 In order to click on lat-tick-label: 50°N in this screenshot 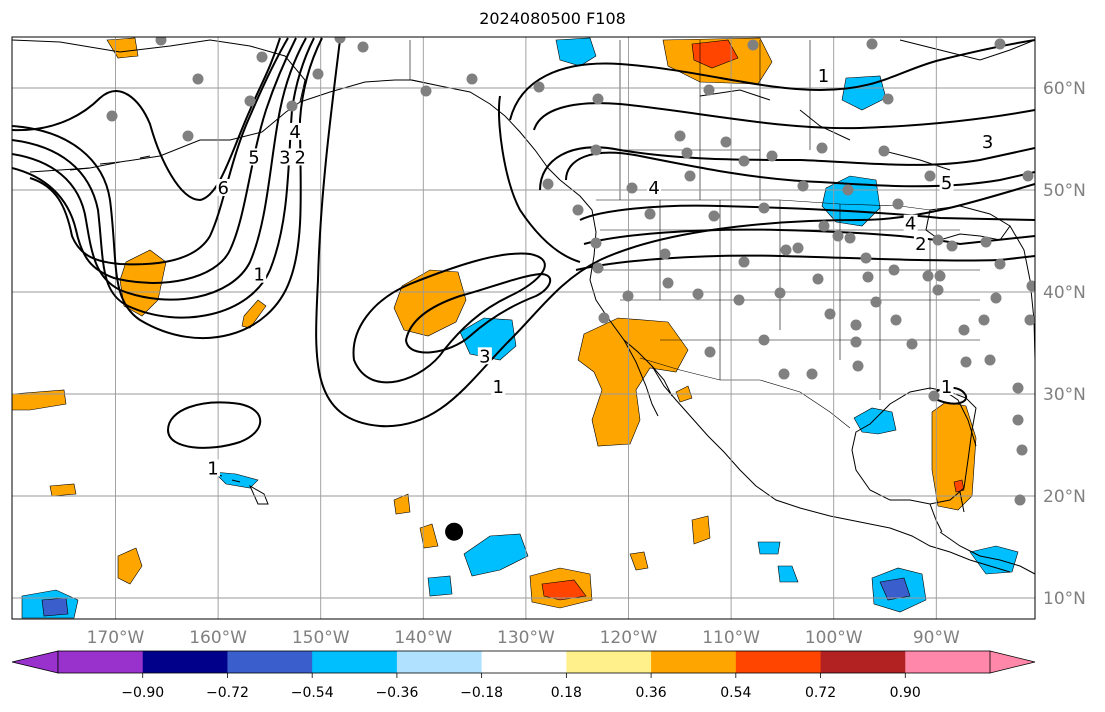, I will do `click(1064, 191)`.